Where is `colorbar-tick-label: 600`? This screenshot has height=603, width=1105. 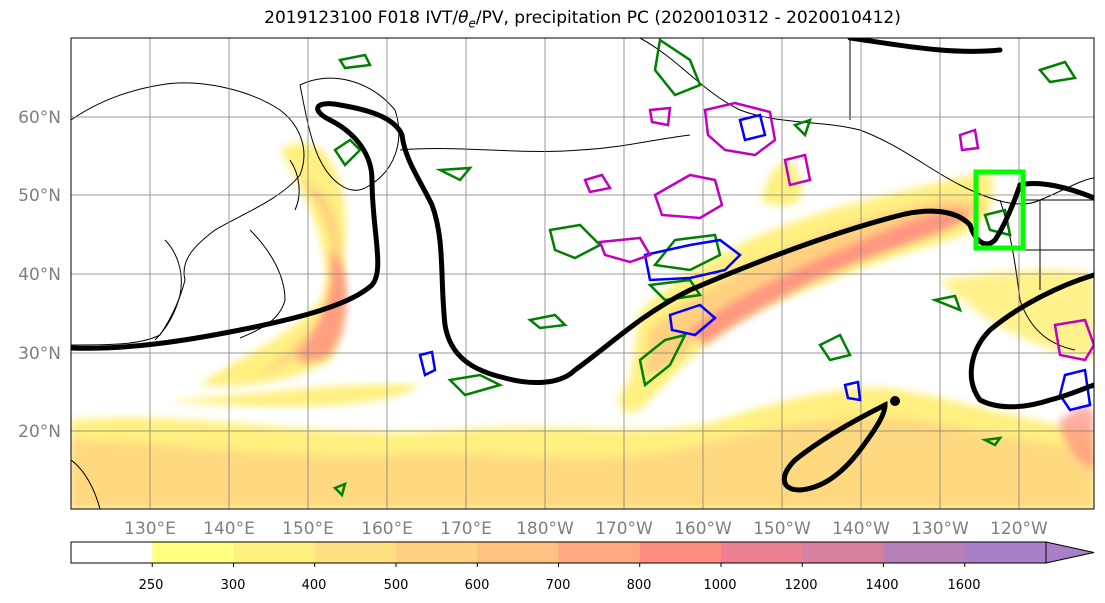 colorbar-tick-label: 600 is located at coordinates (477, 585).